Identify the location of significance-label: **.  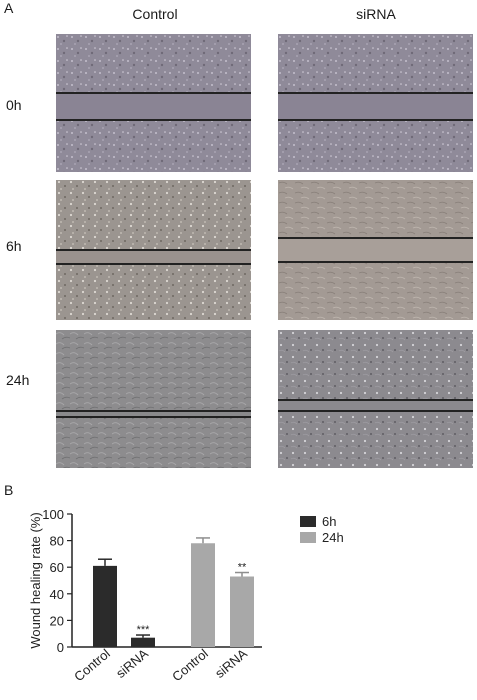
(242, 568).